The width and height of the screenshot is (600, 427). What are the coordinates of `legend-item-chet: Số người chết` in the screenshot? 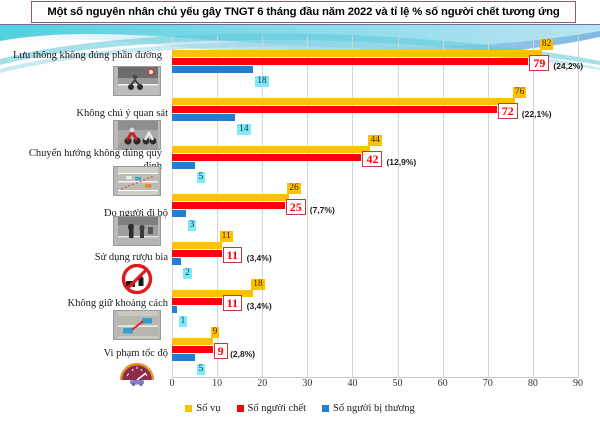 It's located at (271, 408).